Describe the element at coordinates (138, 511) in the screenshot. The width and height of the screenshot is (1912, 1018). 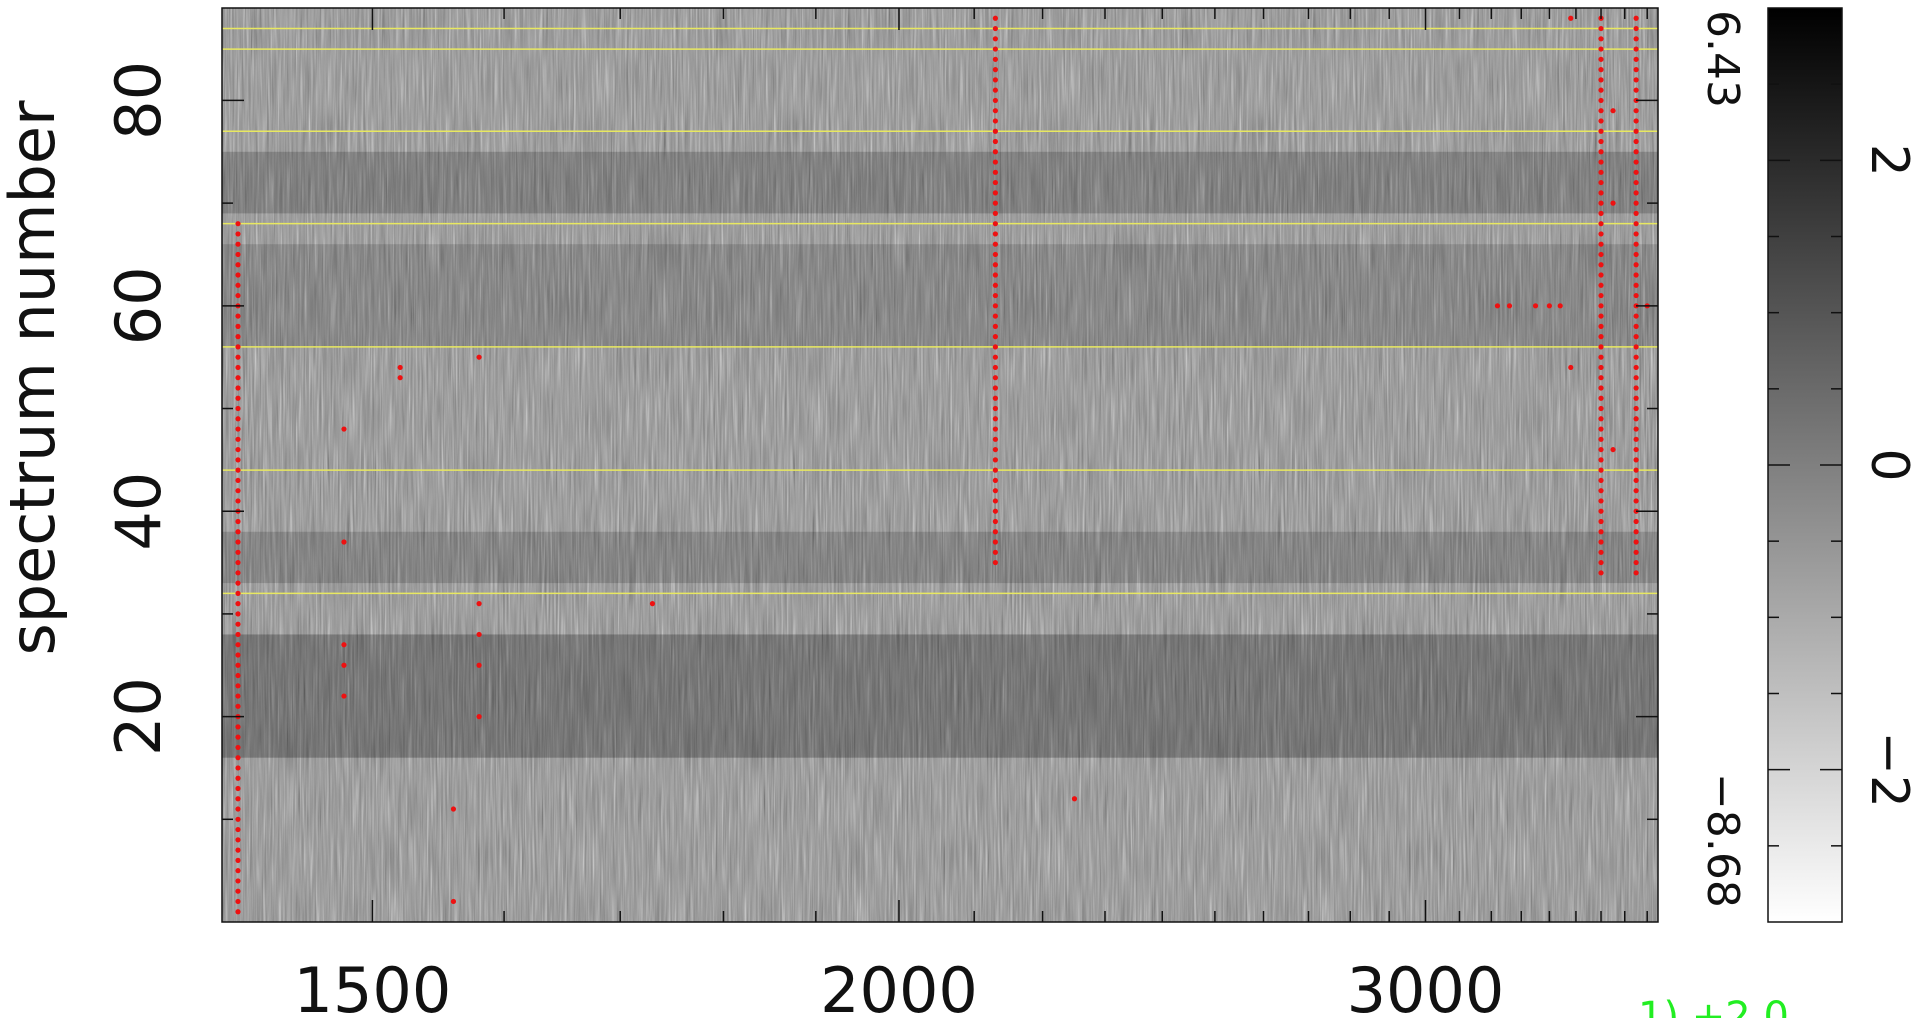
I see `y-tick-label: 40` at that location.